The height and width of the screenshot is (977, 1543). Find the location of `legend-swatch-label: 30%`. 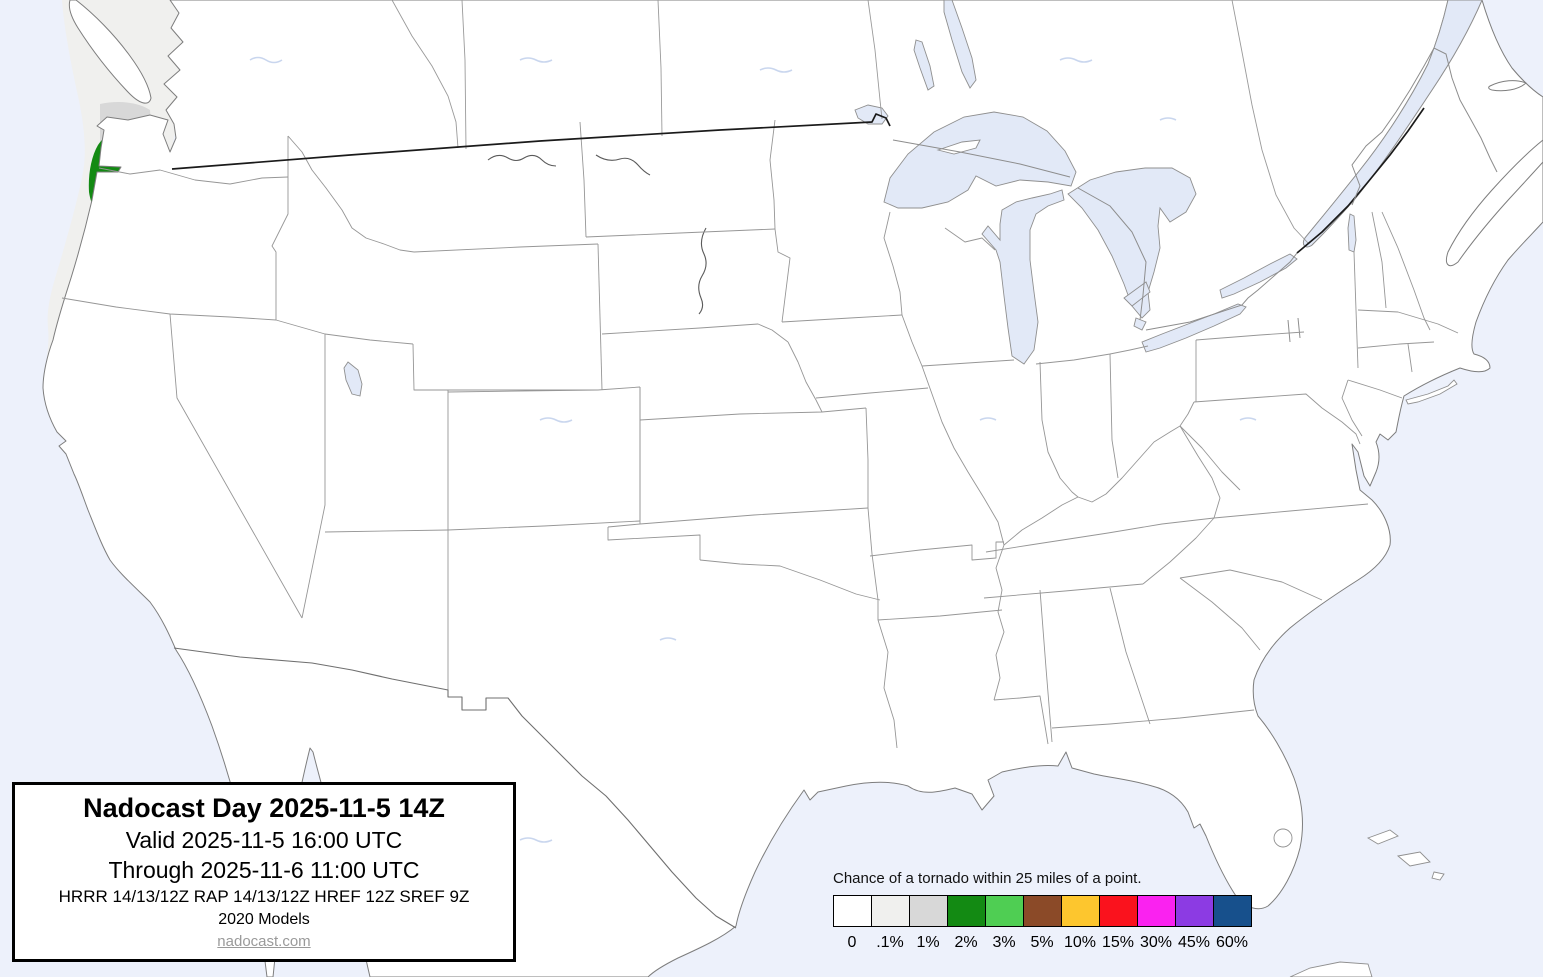

legend-swatch-label: 30% is located at coordinates (1156, 942).